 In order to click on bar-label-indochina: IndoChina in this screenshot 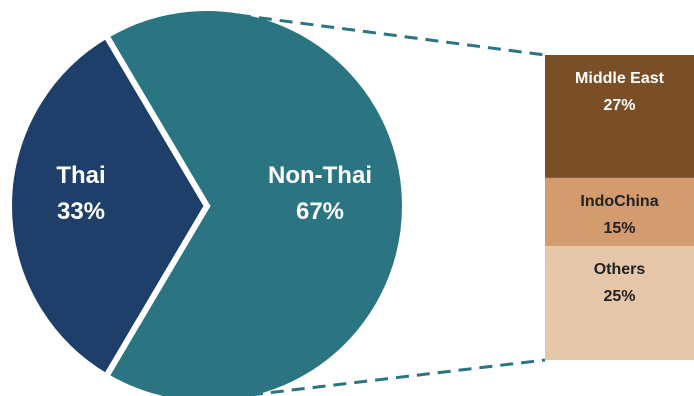, I will do `click(619, 201)`.